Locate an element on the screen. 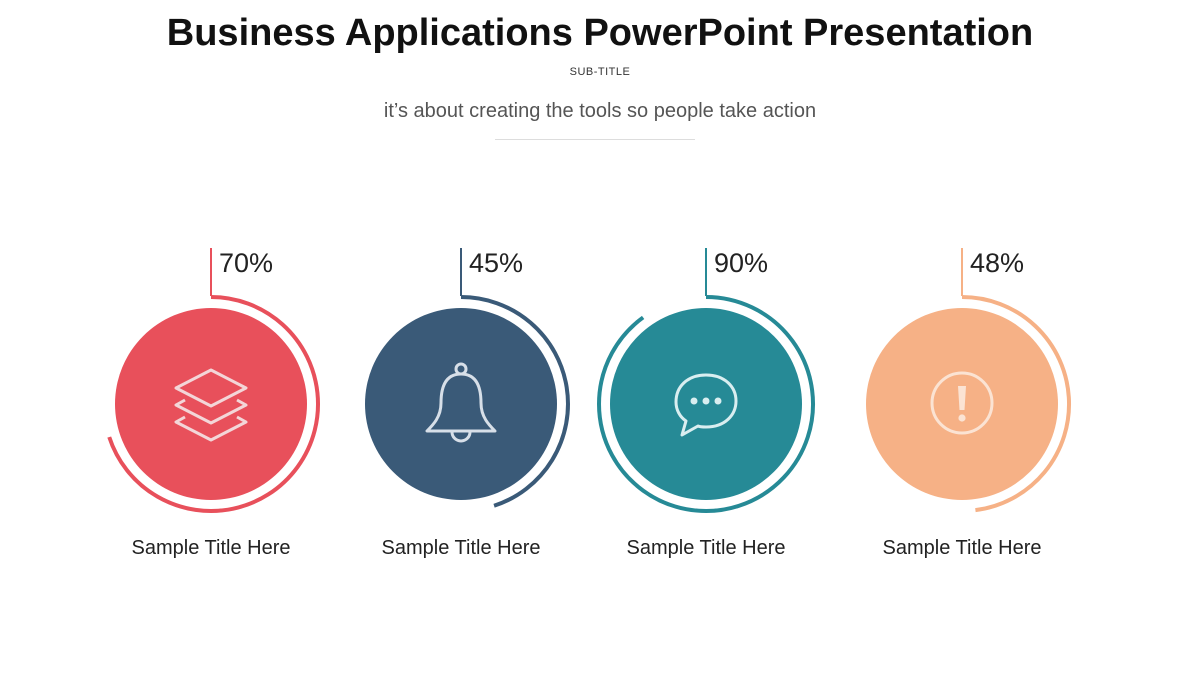 This screenshot has height=675, width=1200. sub-title: SUB-TITLE is located at coordinates (600, 72).